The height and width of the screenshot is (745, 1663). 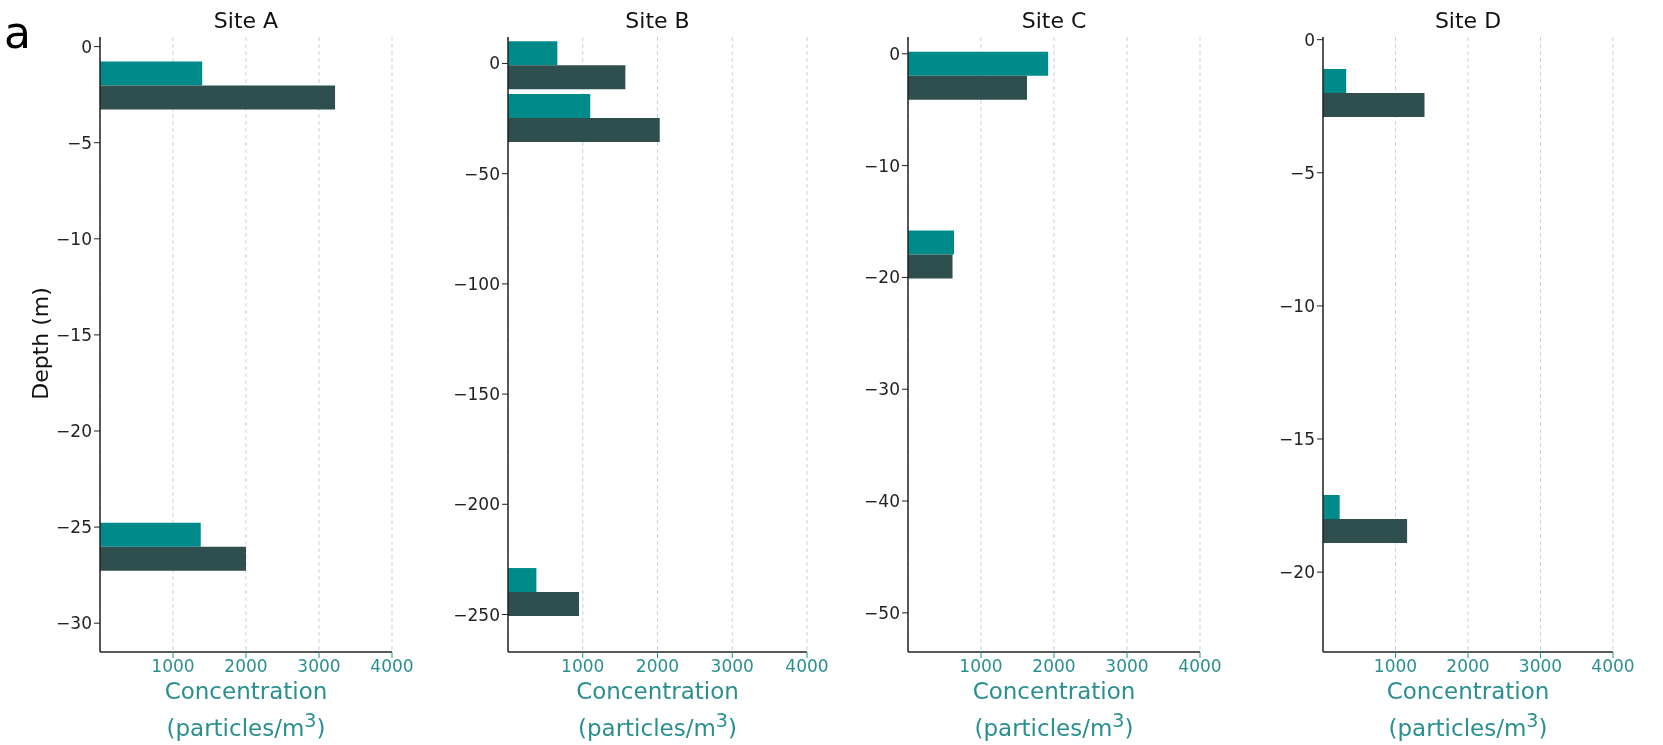 I want to click on y-tick-label: −150, so click(x=476, y=394).